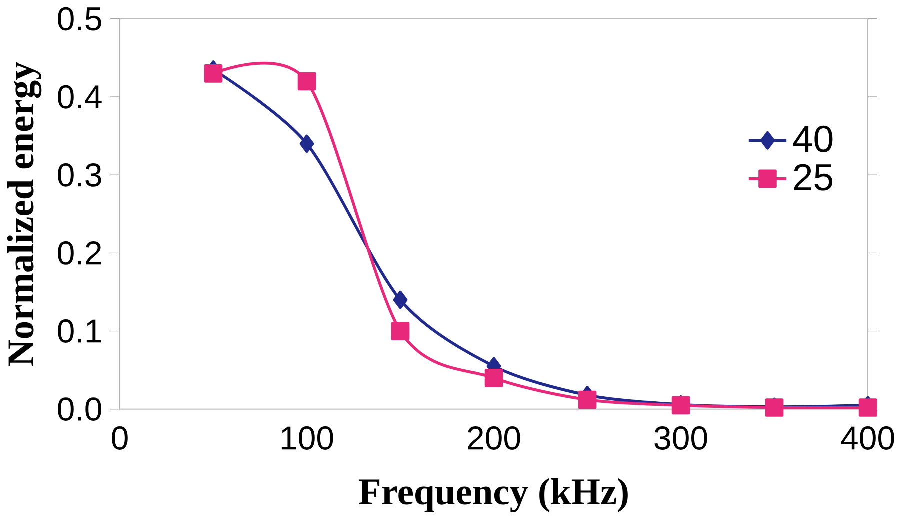 This screenshot has width=903, height=520. What do you see at coordinates (813, 139) in the screenshot?
I see `legend-label: 40` at bounding box center [813, 139].